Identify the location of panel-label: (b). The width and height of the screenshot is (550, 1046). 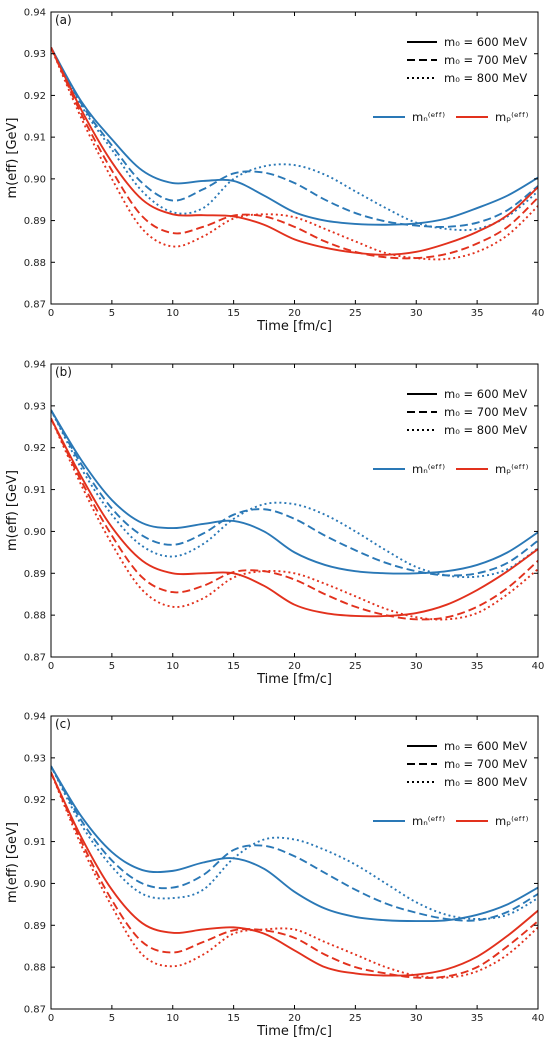
(63, 372).